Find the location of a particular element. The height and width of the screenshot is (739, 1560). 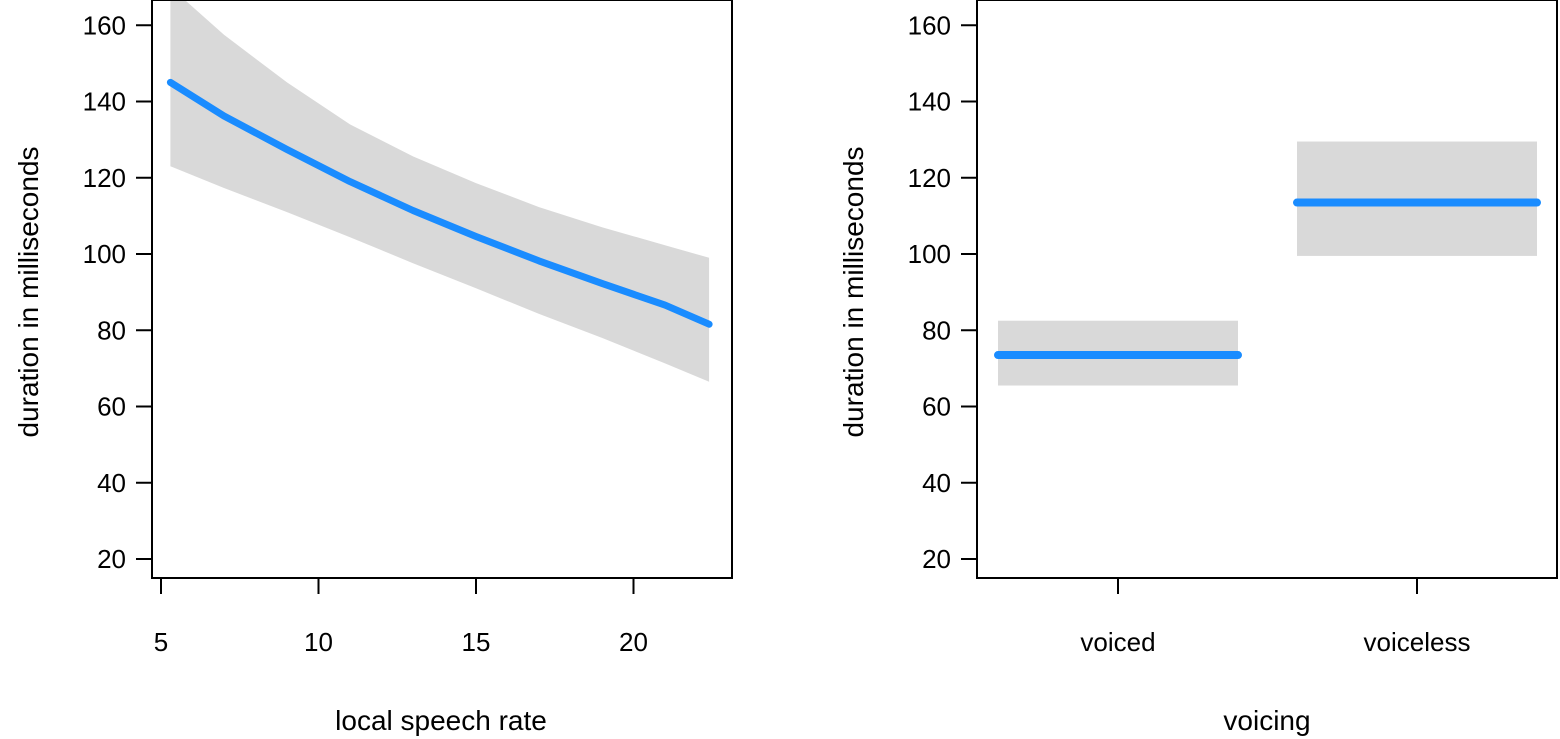

p1-effect-line-layer is located at coordinates (439, 203).